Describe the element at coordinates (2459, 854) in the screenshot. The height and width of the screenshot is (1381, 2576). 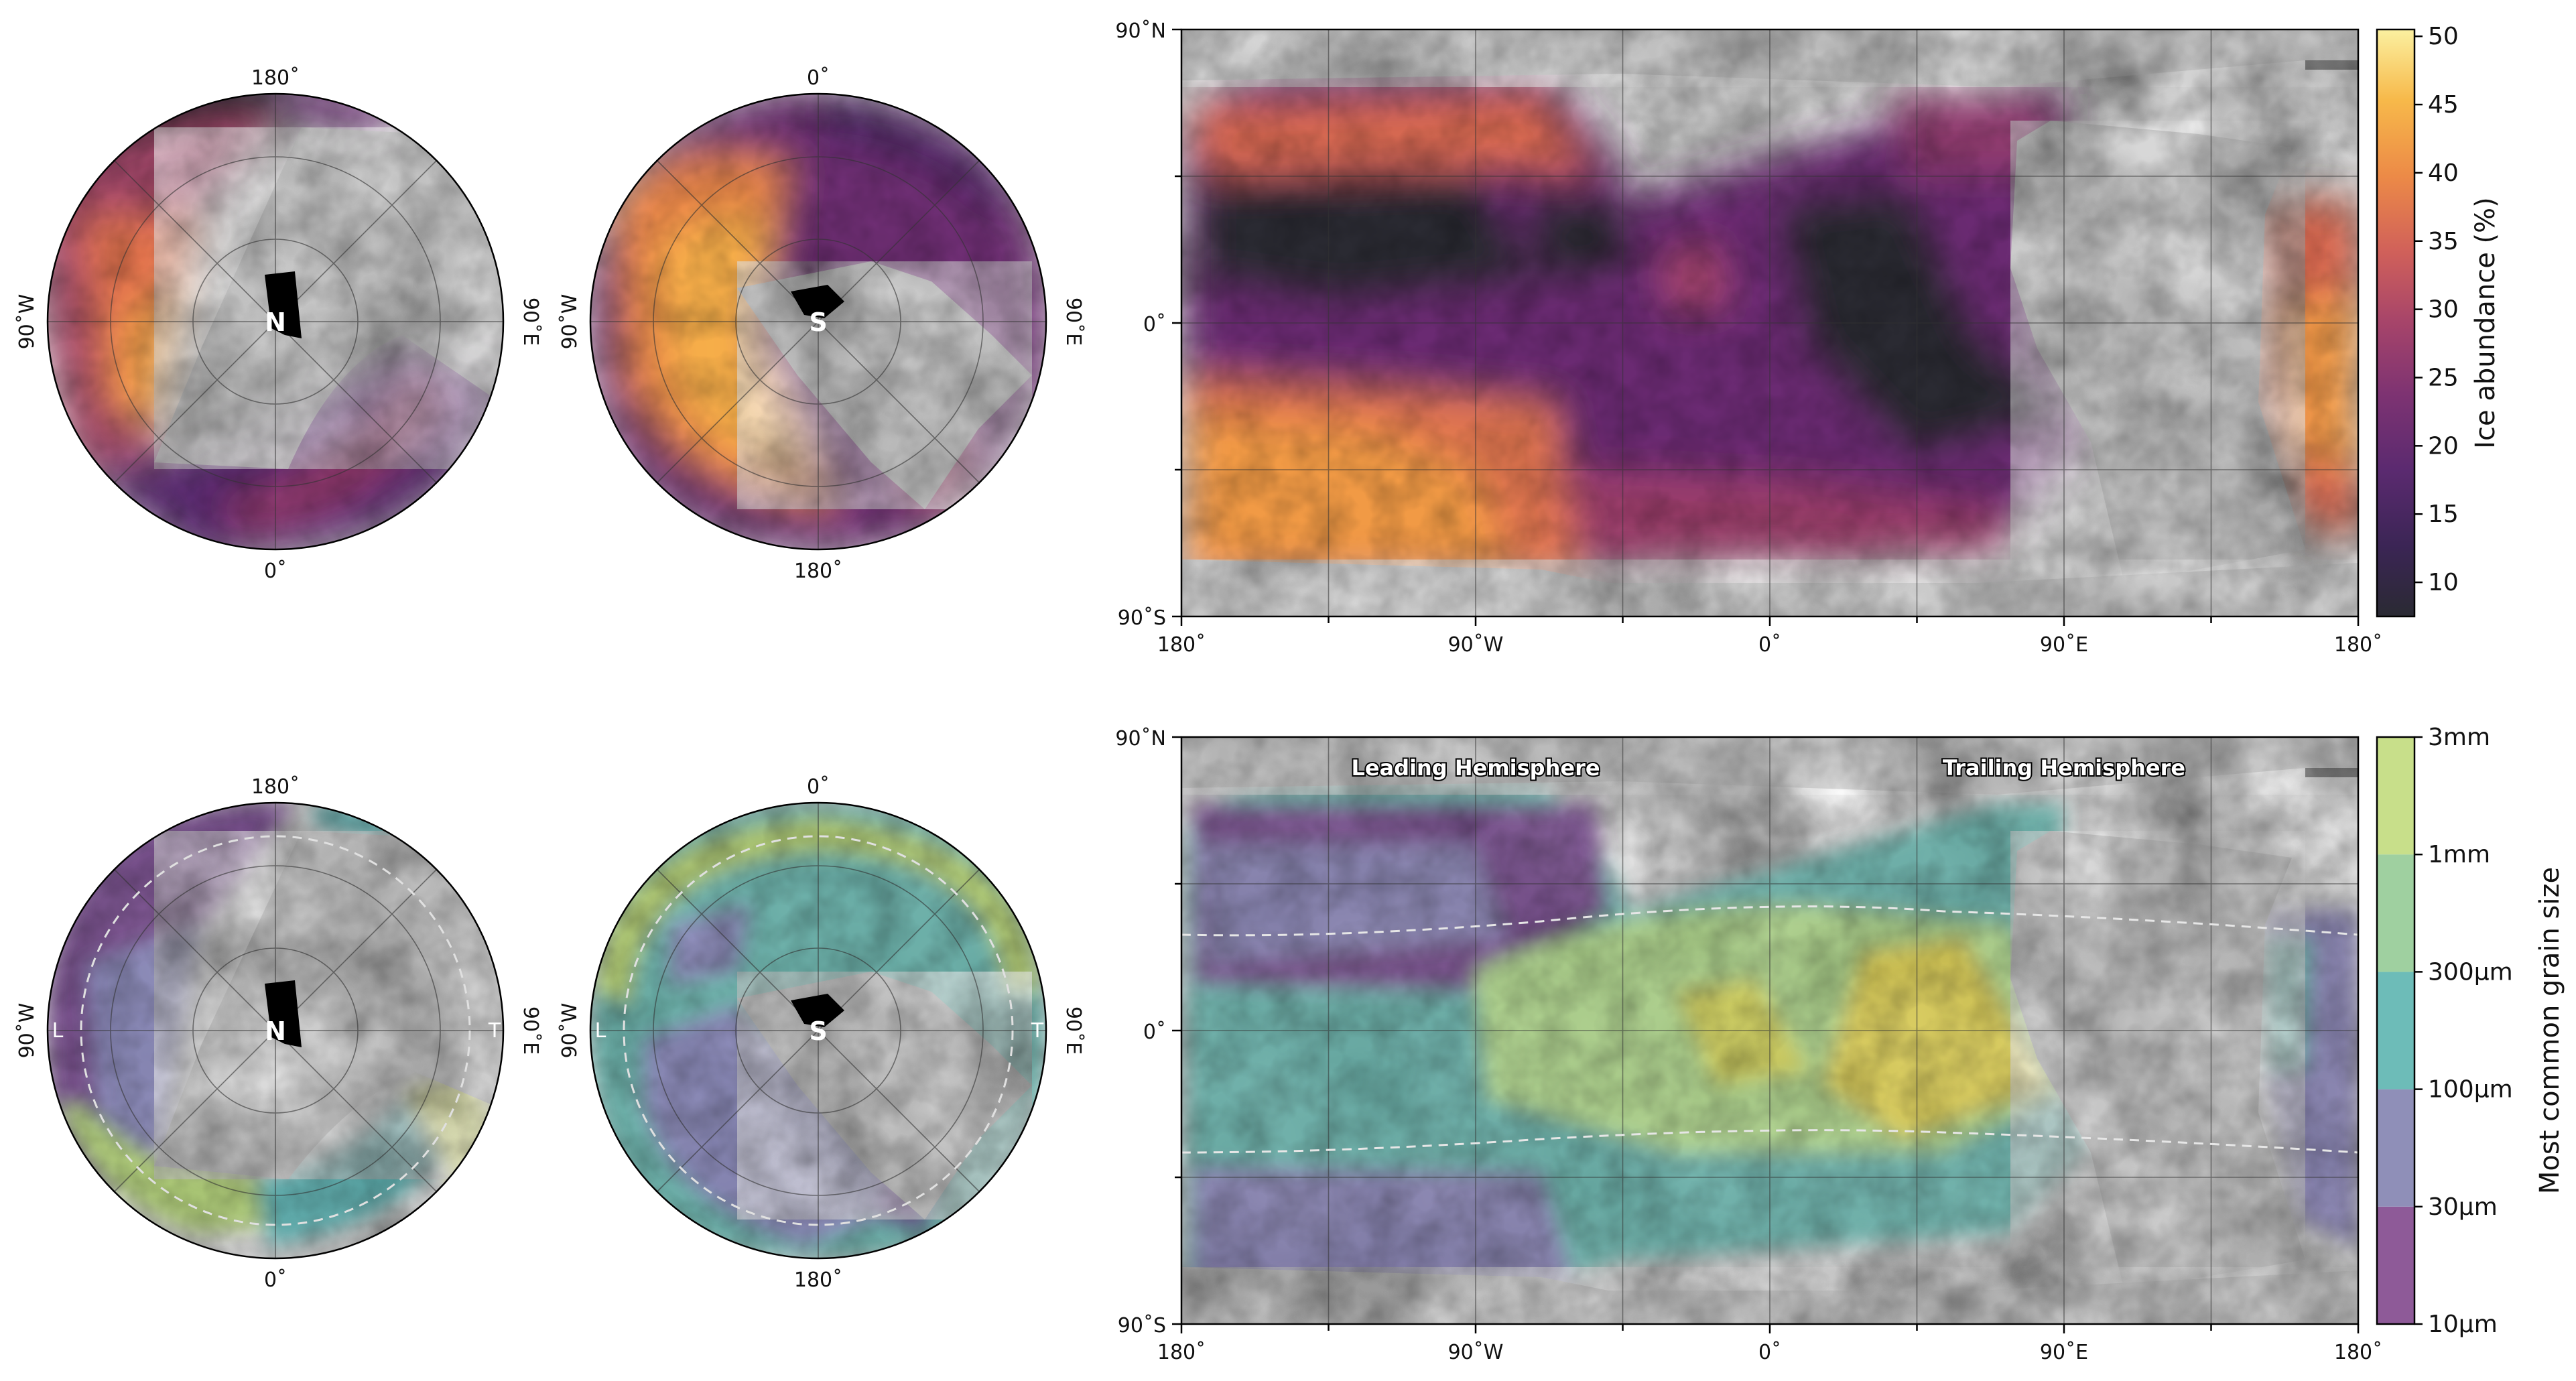
I see `colorbar-tick-label: 1mm` at that location.